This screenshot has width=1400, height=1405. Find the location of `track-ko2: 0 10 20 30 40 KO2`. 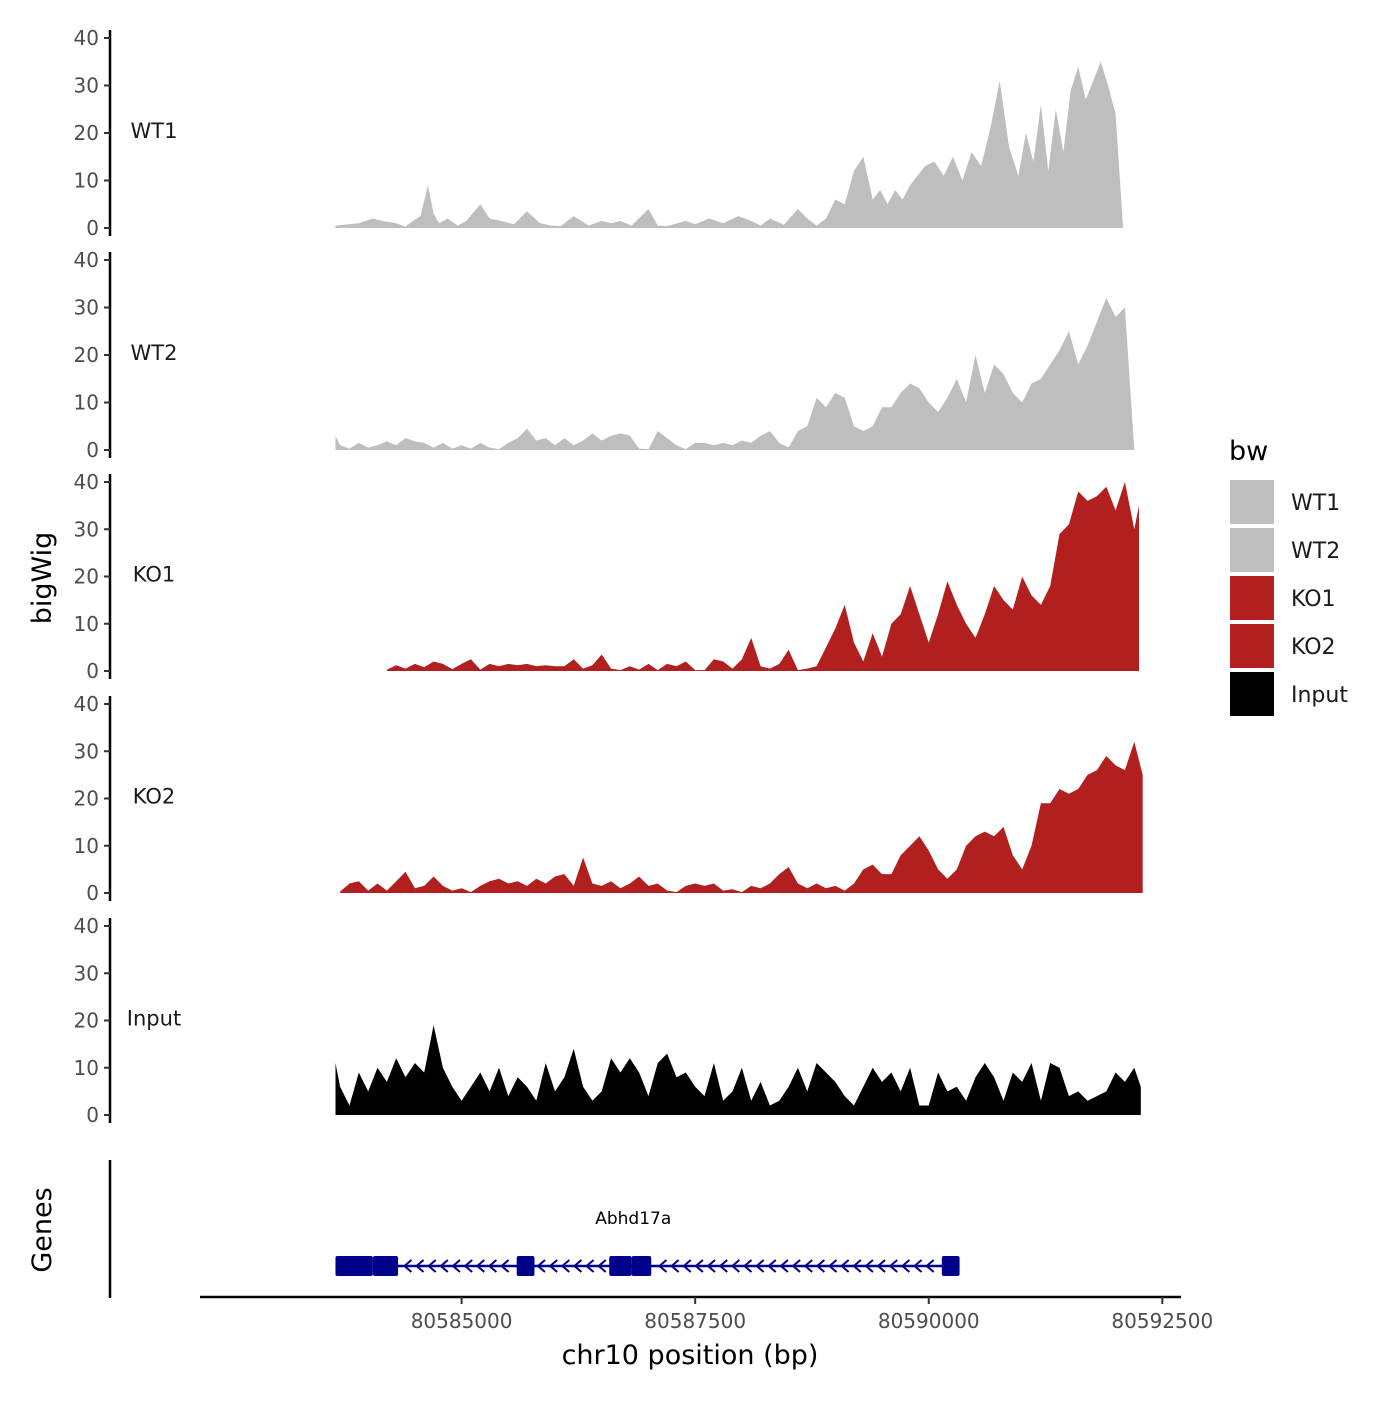

track-ko2: 0 10 20 30 40 KO2 is located at coordinates (608, 798).